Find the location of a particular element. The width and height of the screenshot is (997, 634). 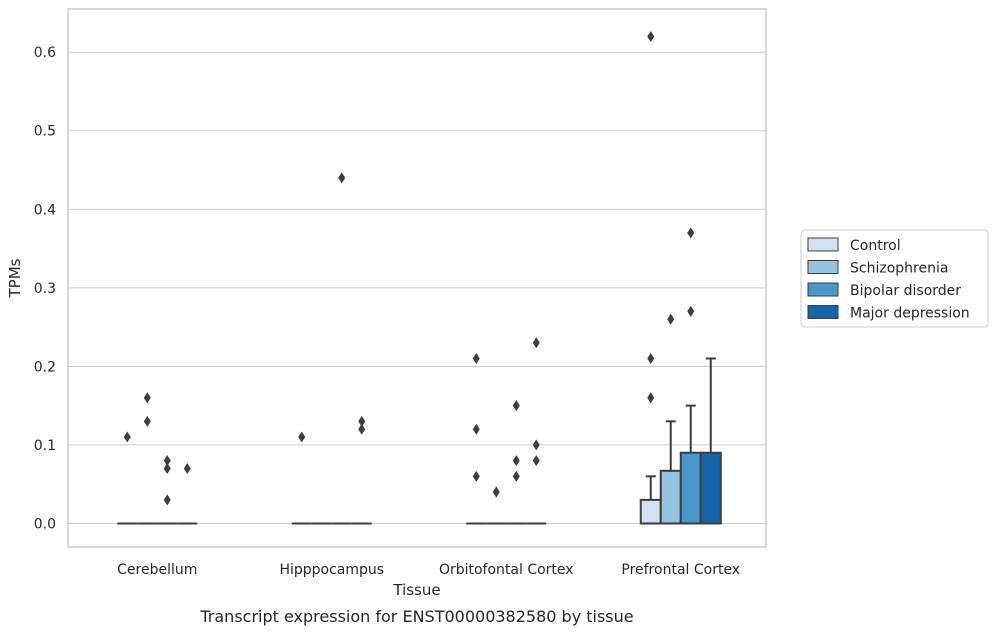

box-control is located at coordinates (650, 500).